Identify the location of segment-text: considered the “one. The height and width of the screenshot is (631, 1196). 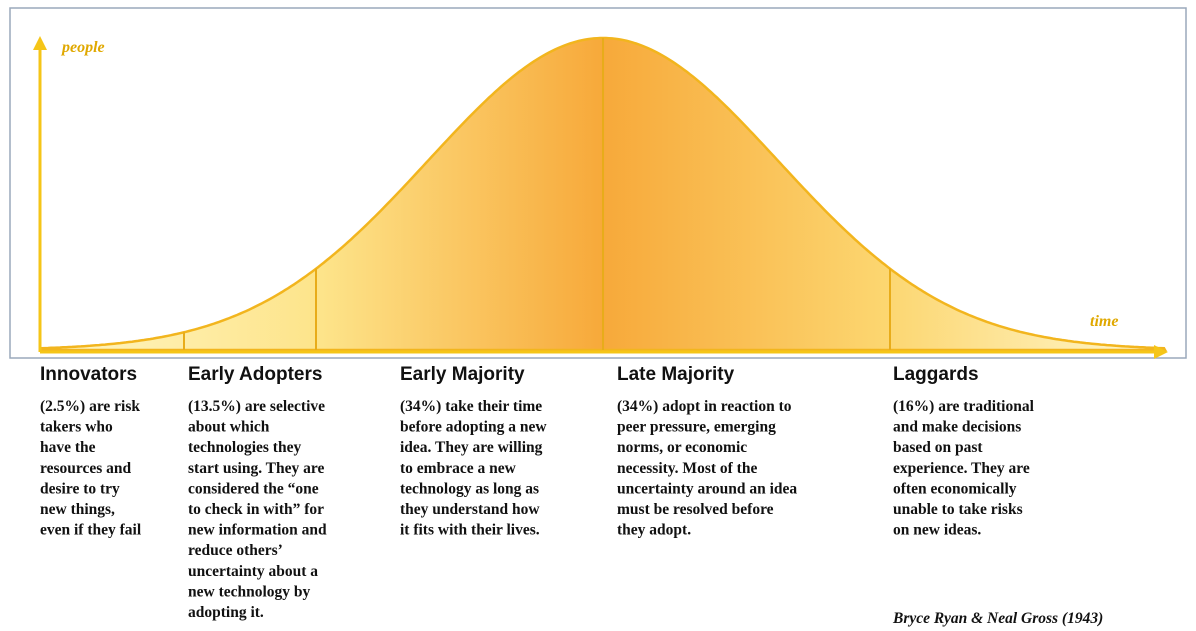
(253, 488).